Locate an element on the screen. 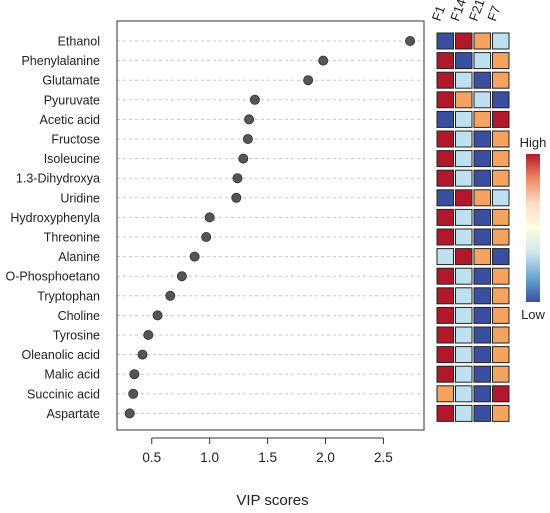 This screenshot has height=513, width=550. category-label-o-phosphoetano: O-Phosphoetano is located at coordinates (52, 277).